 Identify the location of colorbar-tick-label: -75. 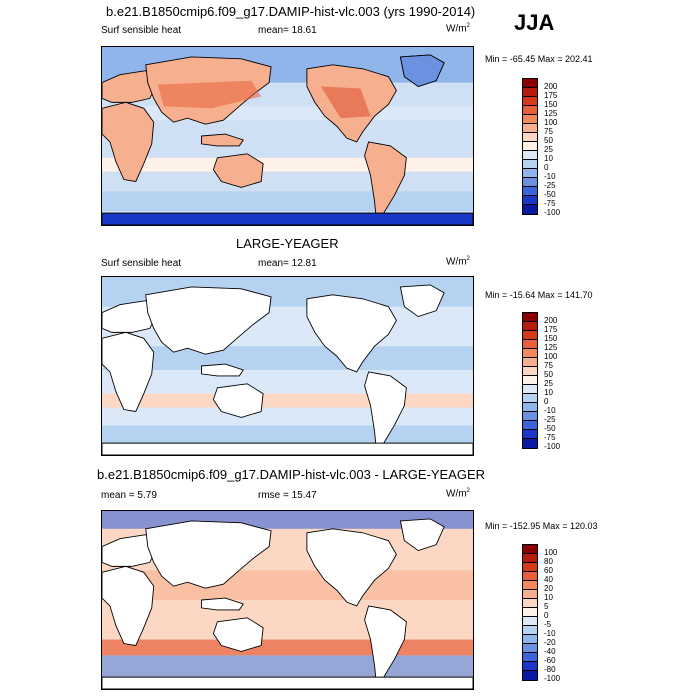
(550, 437).